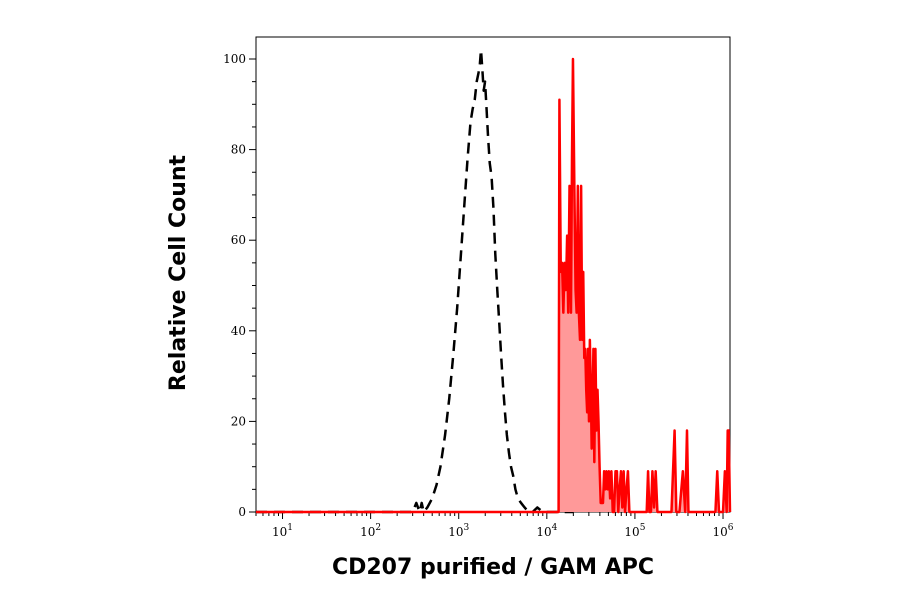  I want to click on x-tick-label: 10¹, so click(282, 531).